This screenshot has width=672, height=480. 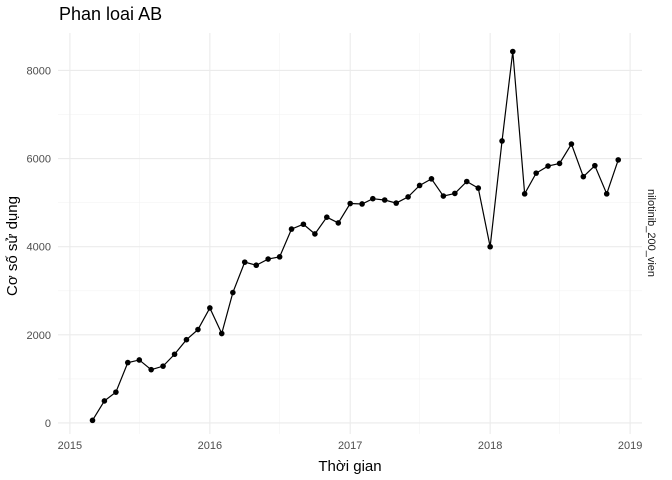 What do you see at coordinates (490, 446) in the screenshot?
I see `x-tick-label: 2018` at bounding box center [490, 446].